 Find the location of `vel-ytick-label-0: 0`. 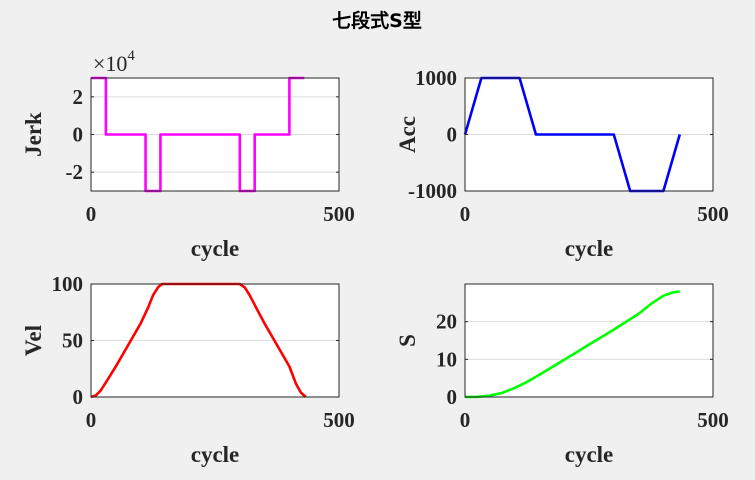

vel-ytick-label-0: 0 is located at coordinates (78, 397).